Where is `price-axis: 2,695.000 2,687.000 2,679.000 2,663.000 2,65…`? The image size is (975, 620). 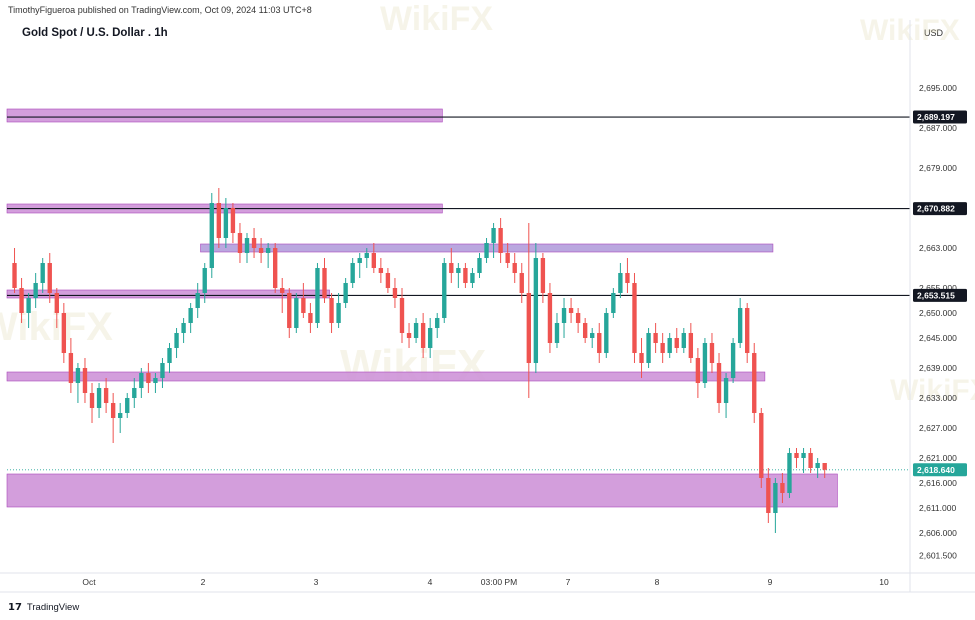
price-axis: 2,695.000 2,687.000 2,679.000 2,663.000 2,65… is located at coordinates (933, 306).